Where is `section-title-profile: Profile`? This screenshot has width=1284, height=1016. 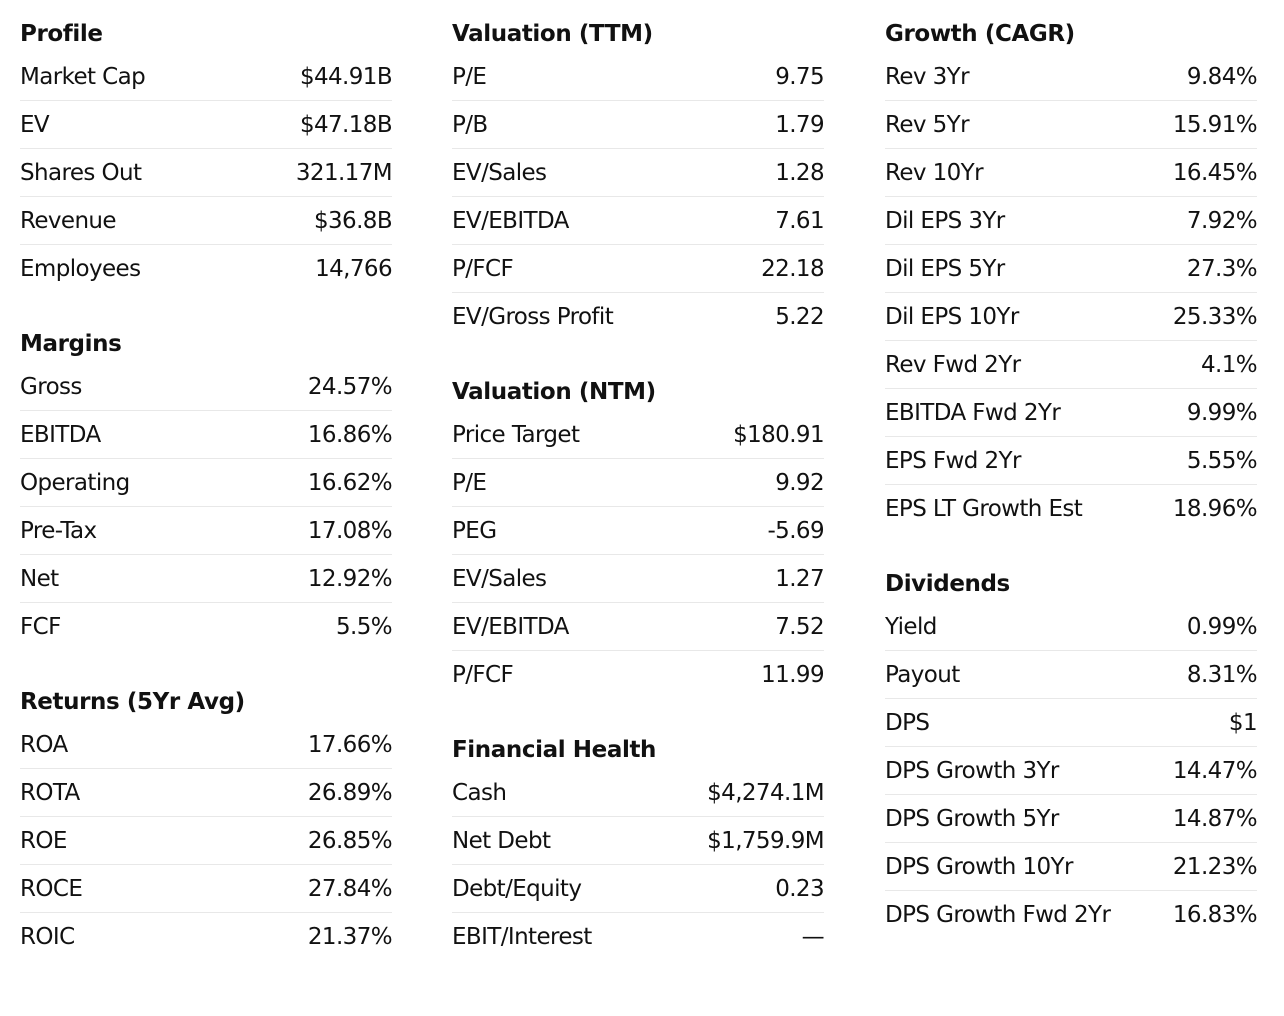
section-title-profile: Profile is located at coordinates (61, 34).